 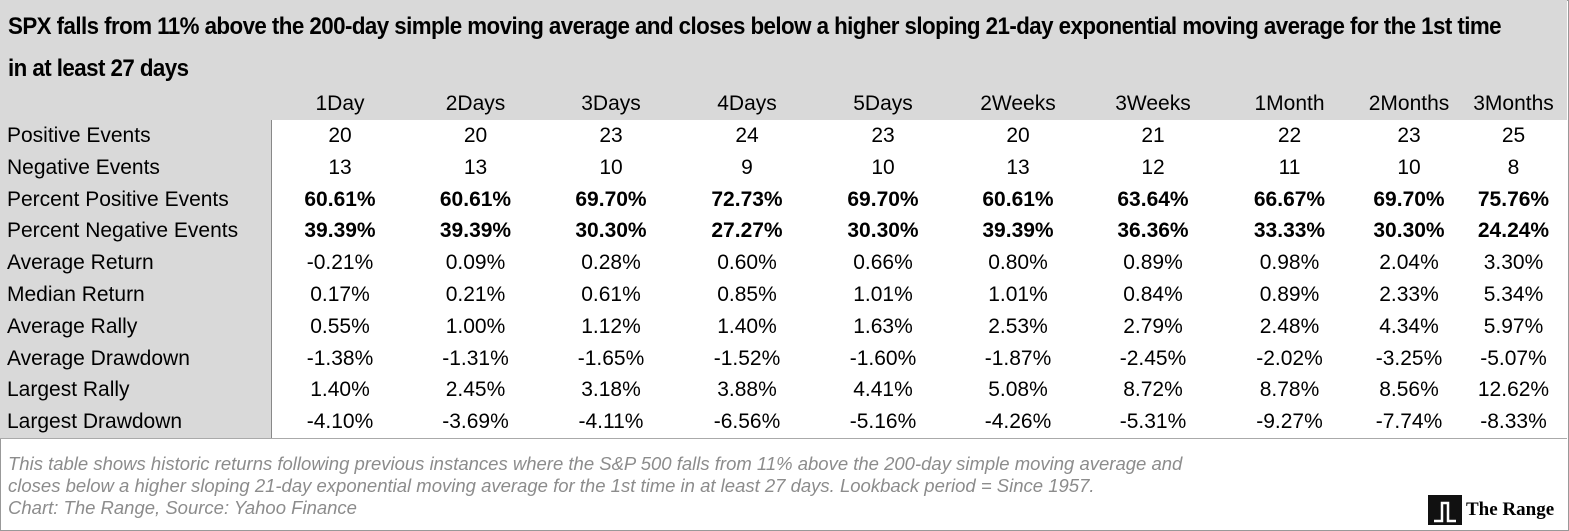 I want to click on cell-value: 27.27%, so click(x=747, y=231).